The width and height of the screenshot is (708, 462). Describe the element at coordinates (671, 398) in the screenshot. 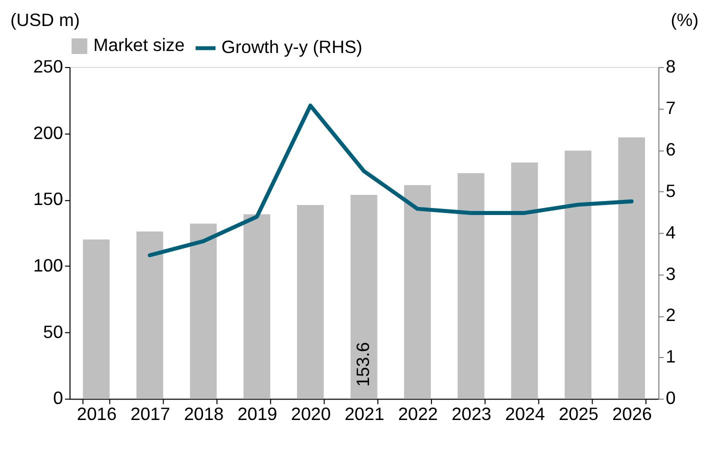

I see `y2-tick-label: 0` at that location.